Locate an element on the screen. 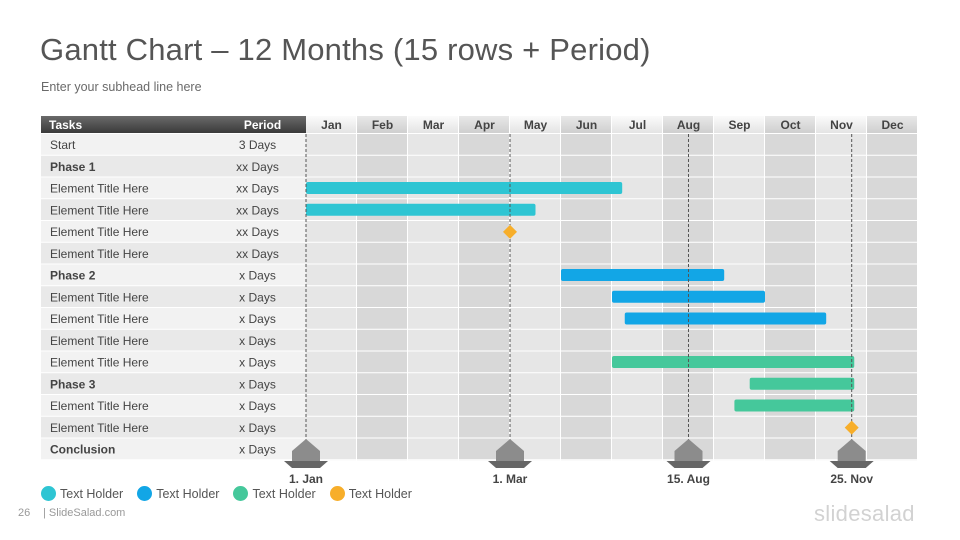 The height and width of the screenshot is (540, 960). tasks-header-label: Tasks is located at coordinates (65, 125).